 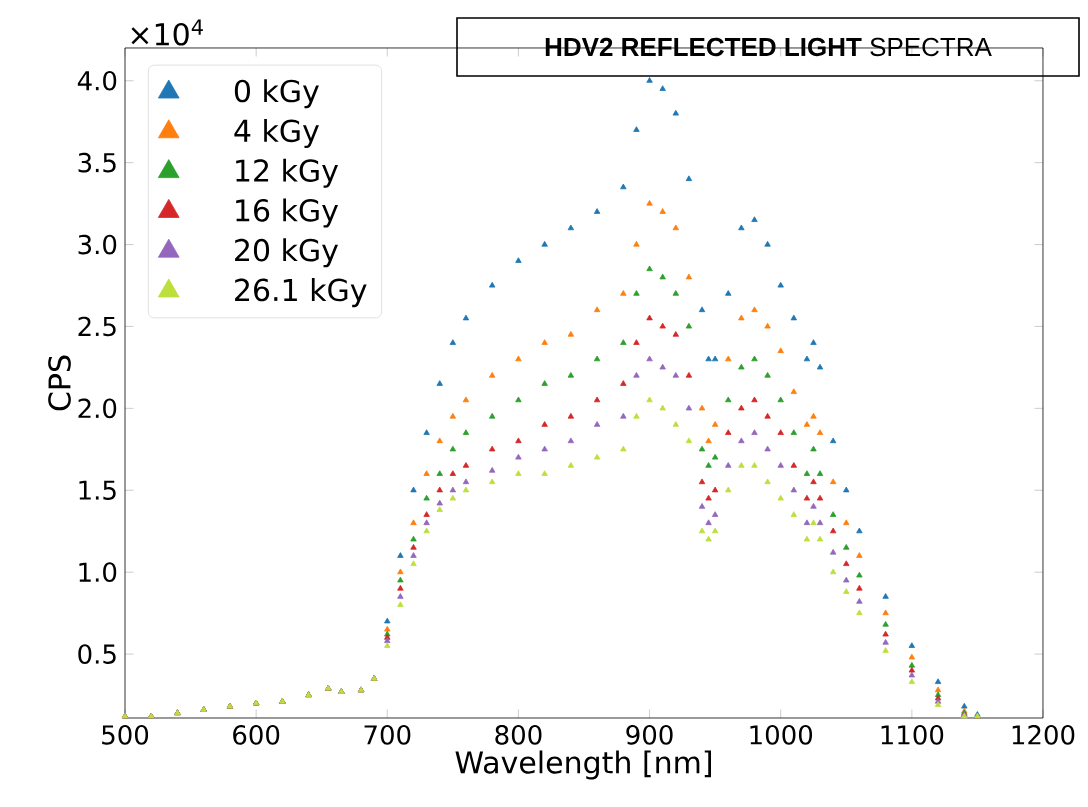 I want to click on y-axis-title: CPS, so click(x=59, y=383).